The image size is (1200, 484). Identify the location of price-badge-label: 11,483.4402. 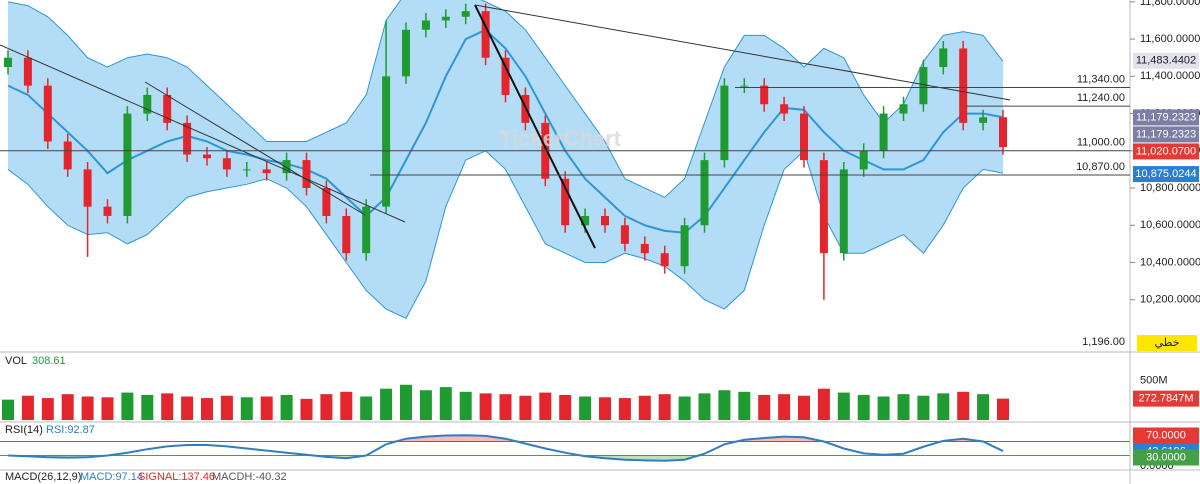
(1166, 61).